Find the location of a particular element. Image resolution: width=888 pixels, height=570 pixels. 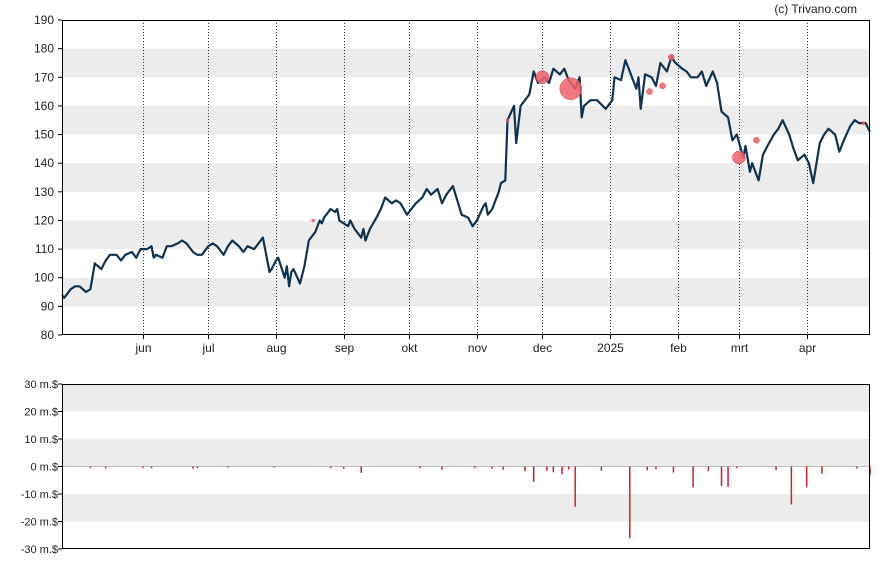

x-tick-label: sep is located at coordinates (345, 348).